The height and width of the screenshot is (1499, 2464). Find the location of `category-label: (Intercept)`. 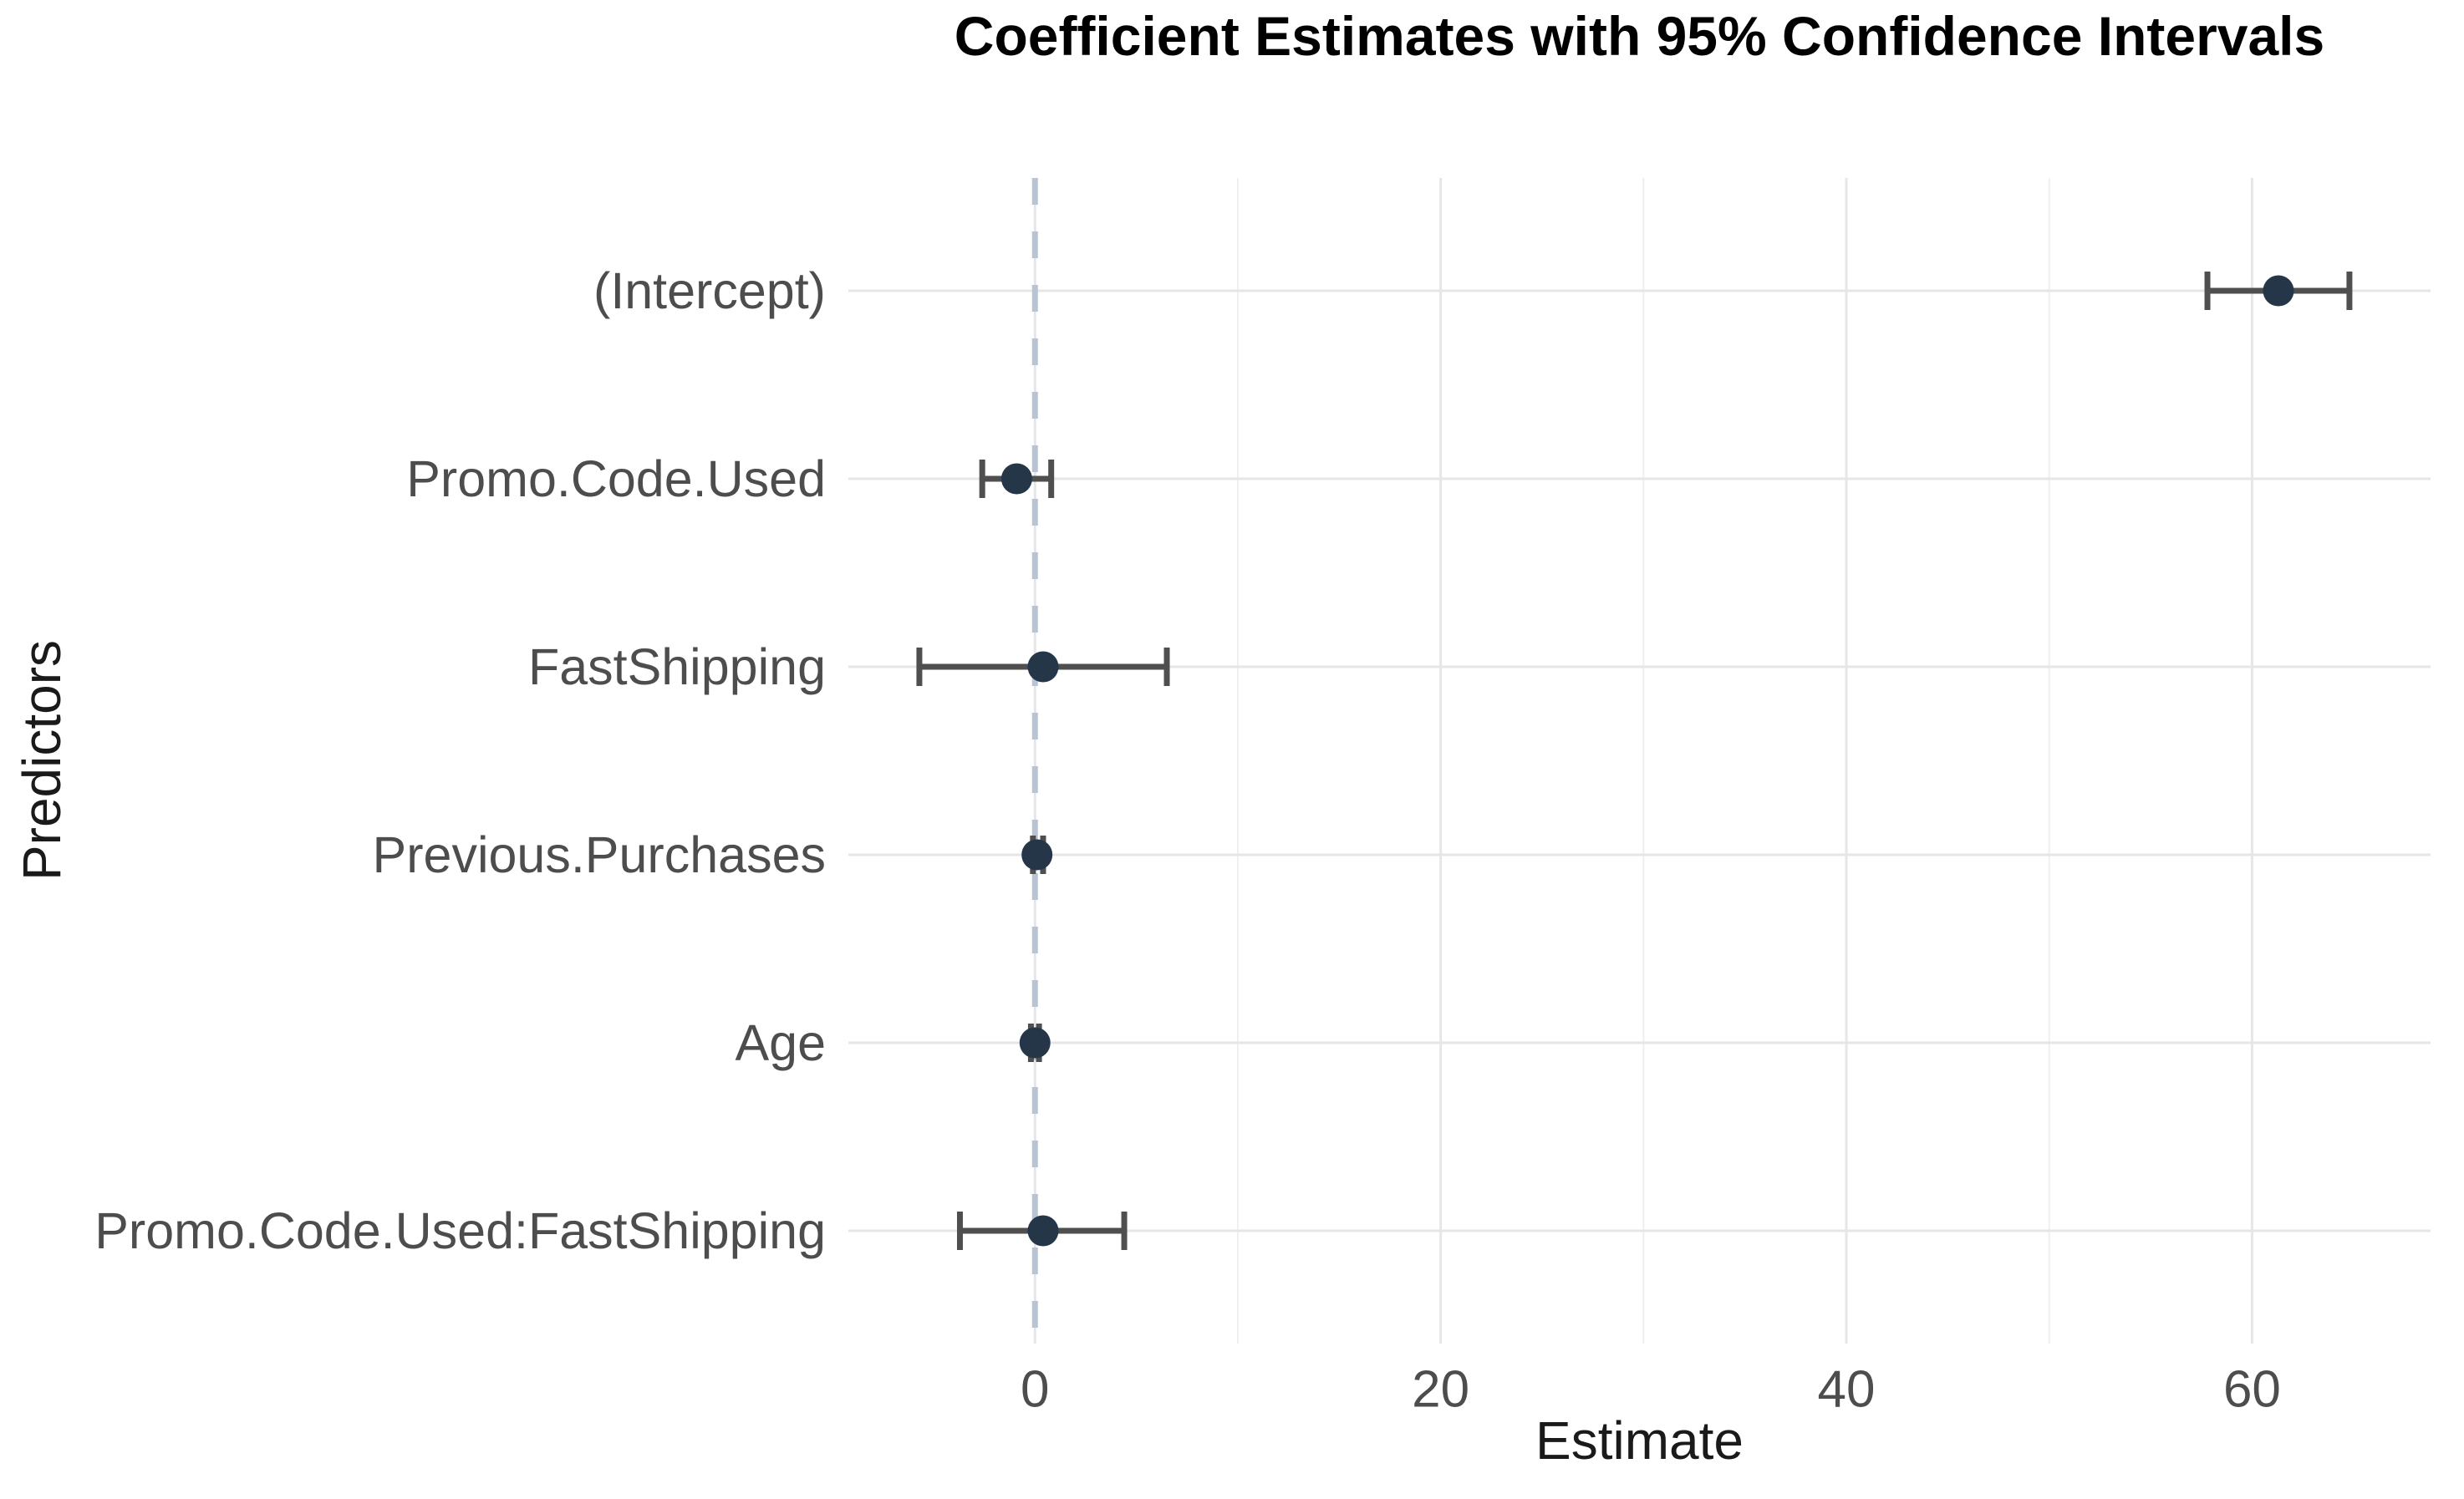

category-label: (Intercept) is located at coordinates (709, 290).